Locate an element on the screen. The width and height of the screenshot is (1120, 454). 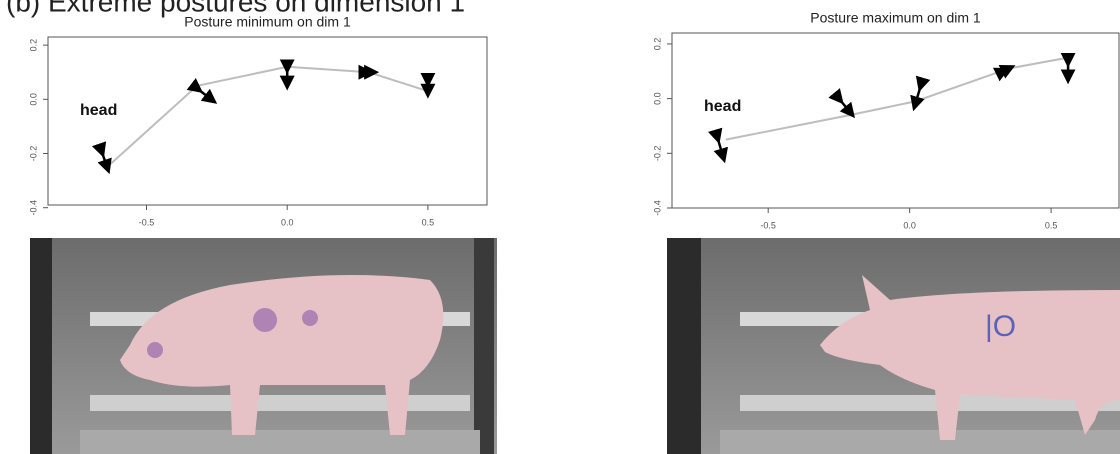
figure-title: (b) Extreme postures on dimension 1 is located at coordinates (235, 8).